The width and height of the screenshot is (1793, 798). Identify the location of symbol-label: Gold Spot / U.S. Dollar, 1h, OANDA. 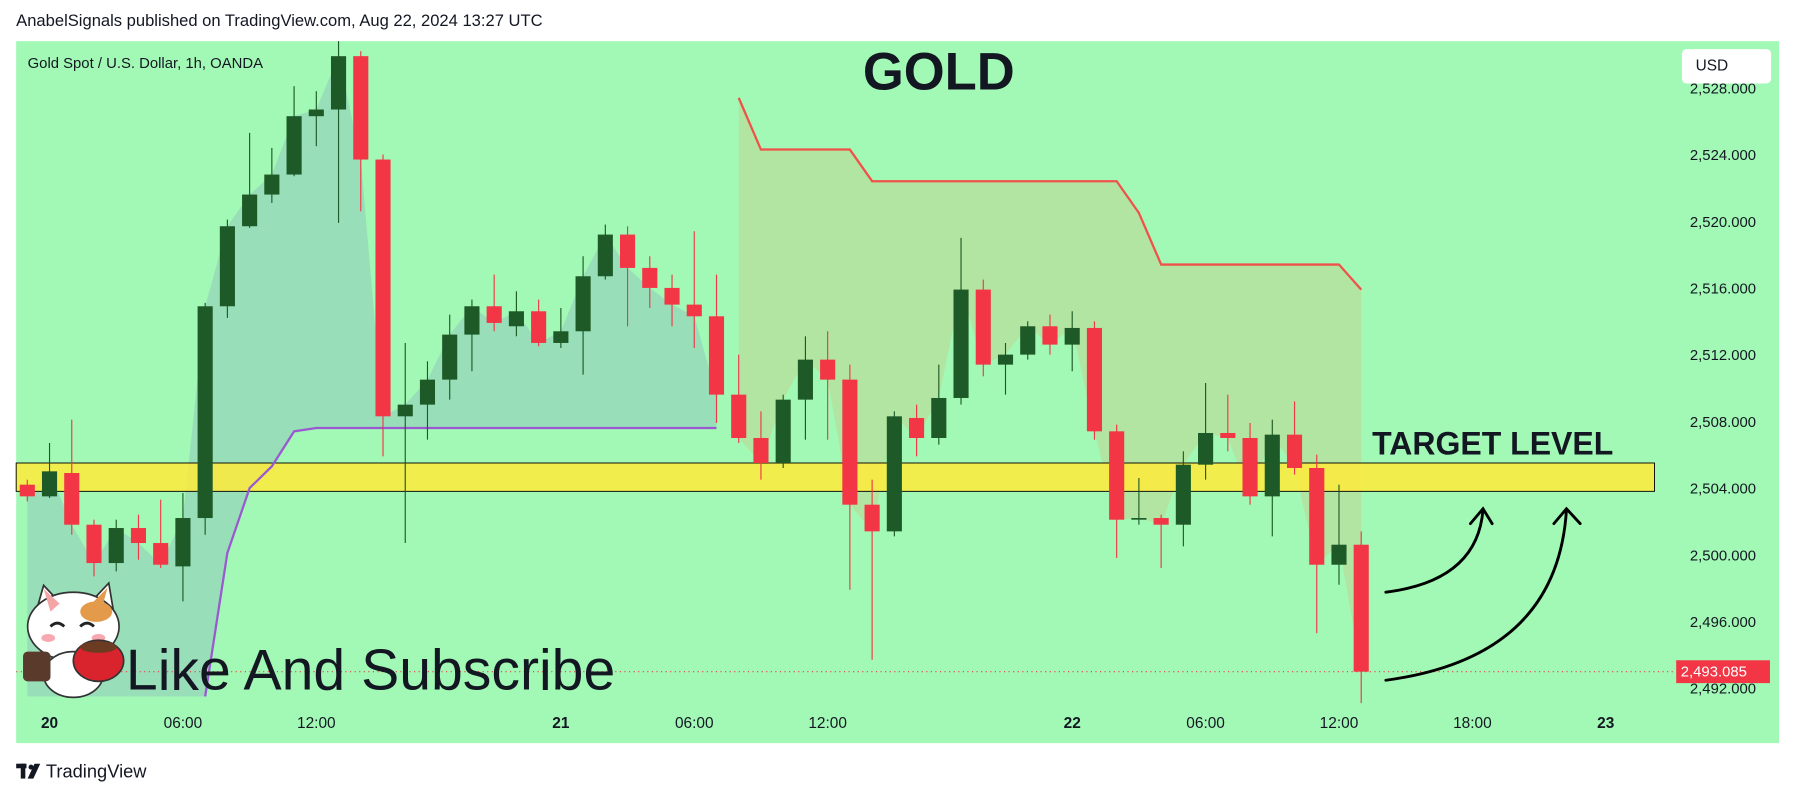
(145, 64).